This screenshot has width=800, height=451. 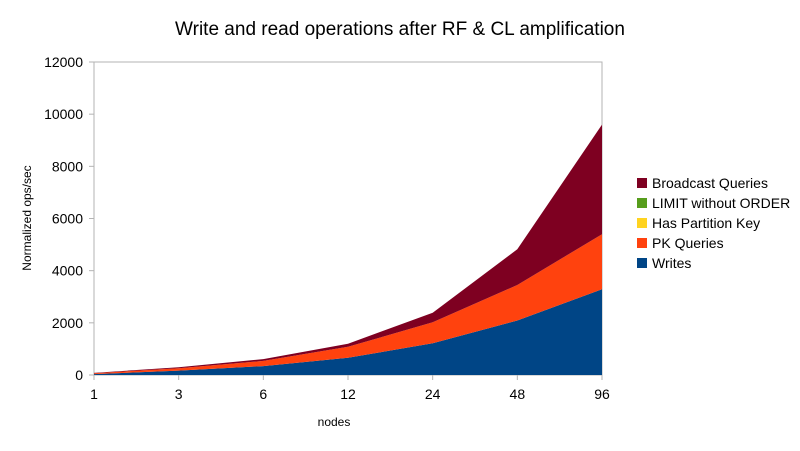 I want to click on area-writes, so click(x=348, y=332).